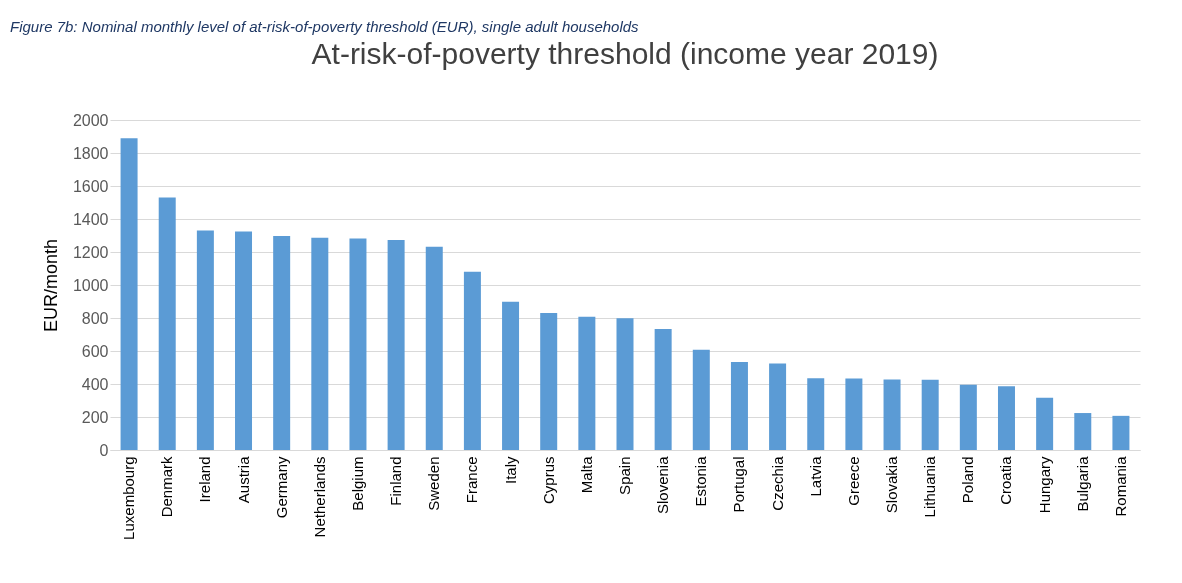 The width and height of the screenshot is (1182, 583). What do you see at coordinates (90, 219) in the screenshot?
I see `y-tick-label: 1400` at bounding box center [90, 219].